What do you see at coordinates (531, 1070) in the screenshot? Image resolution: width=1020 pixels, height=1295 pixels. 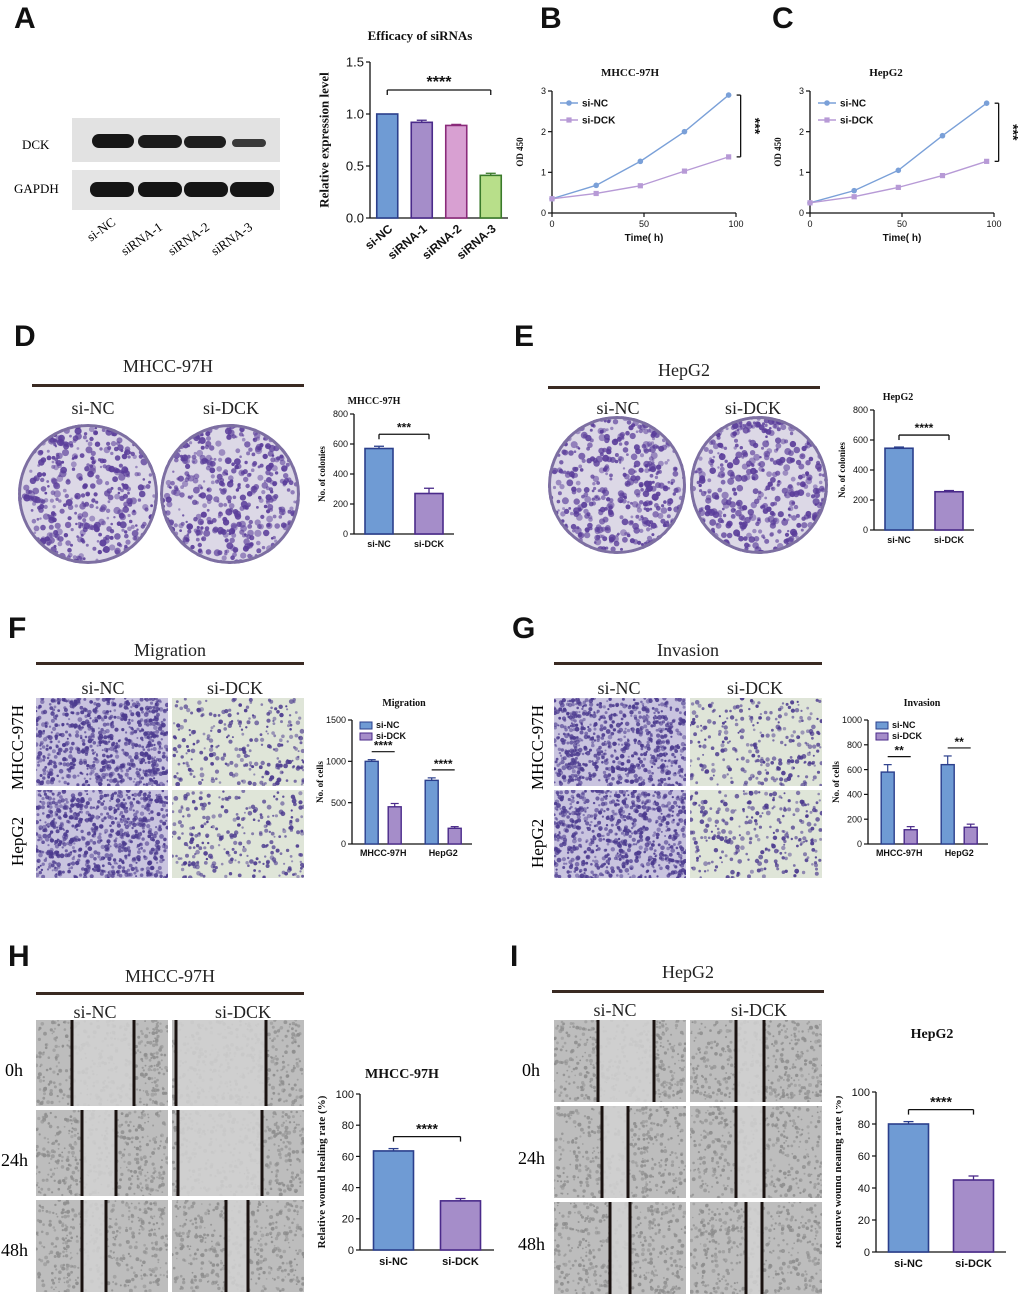 I see `panel-i-row-label: 0h` at bounding box center [531, 1070].